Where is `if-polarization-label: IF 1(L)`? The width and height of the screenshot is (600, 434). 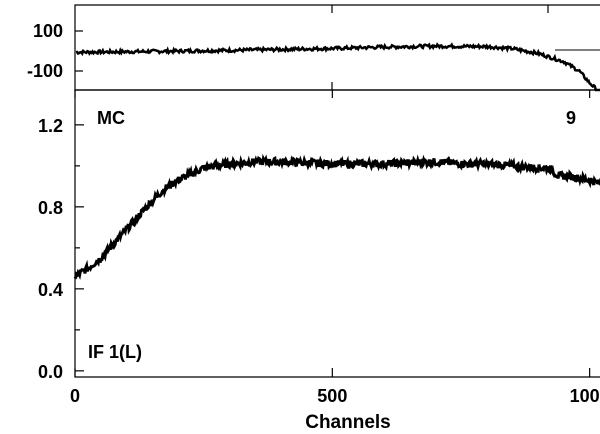
if-polarization-label: IF 1(L) is located at coordinates (115, 352).